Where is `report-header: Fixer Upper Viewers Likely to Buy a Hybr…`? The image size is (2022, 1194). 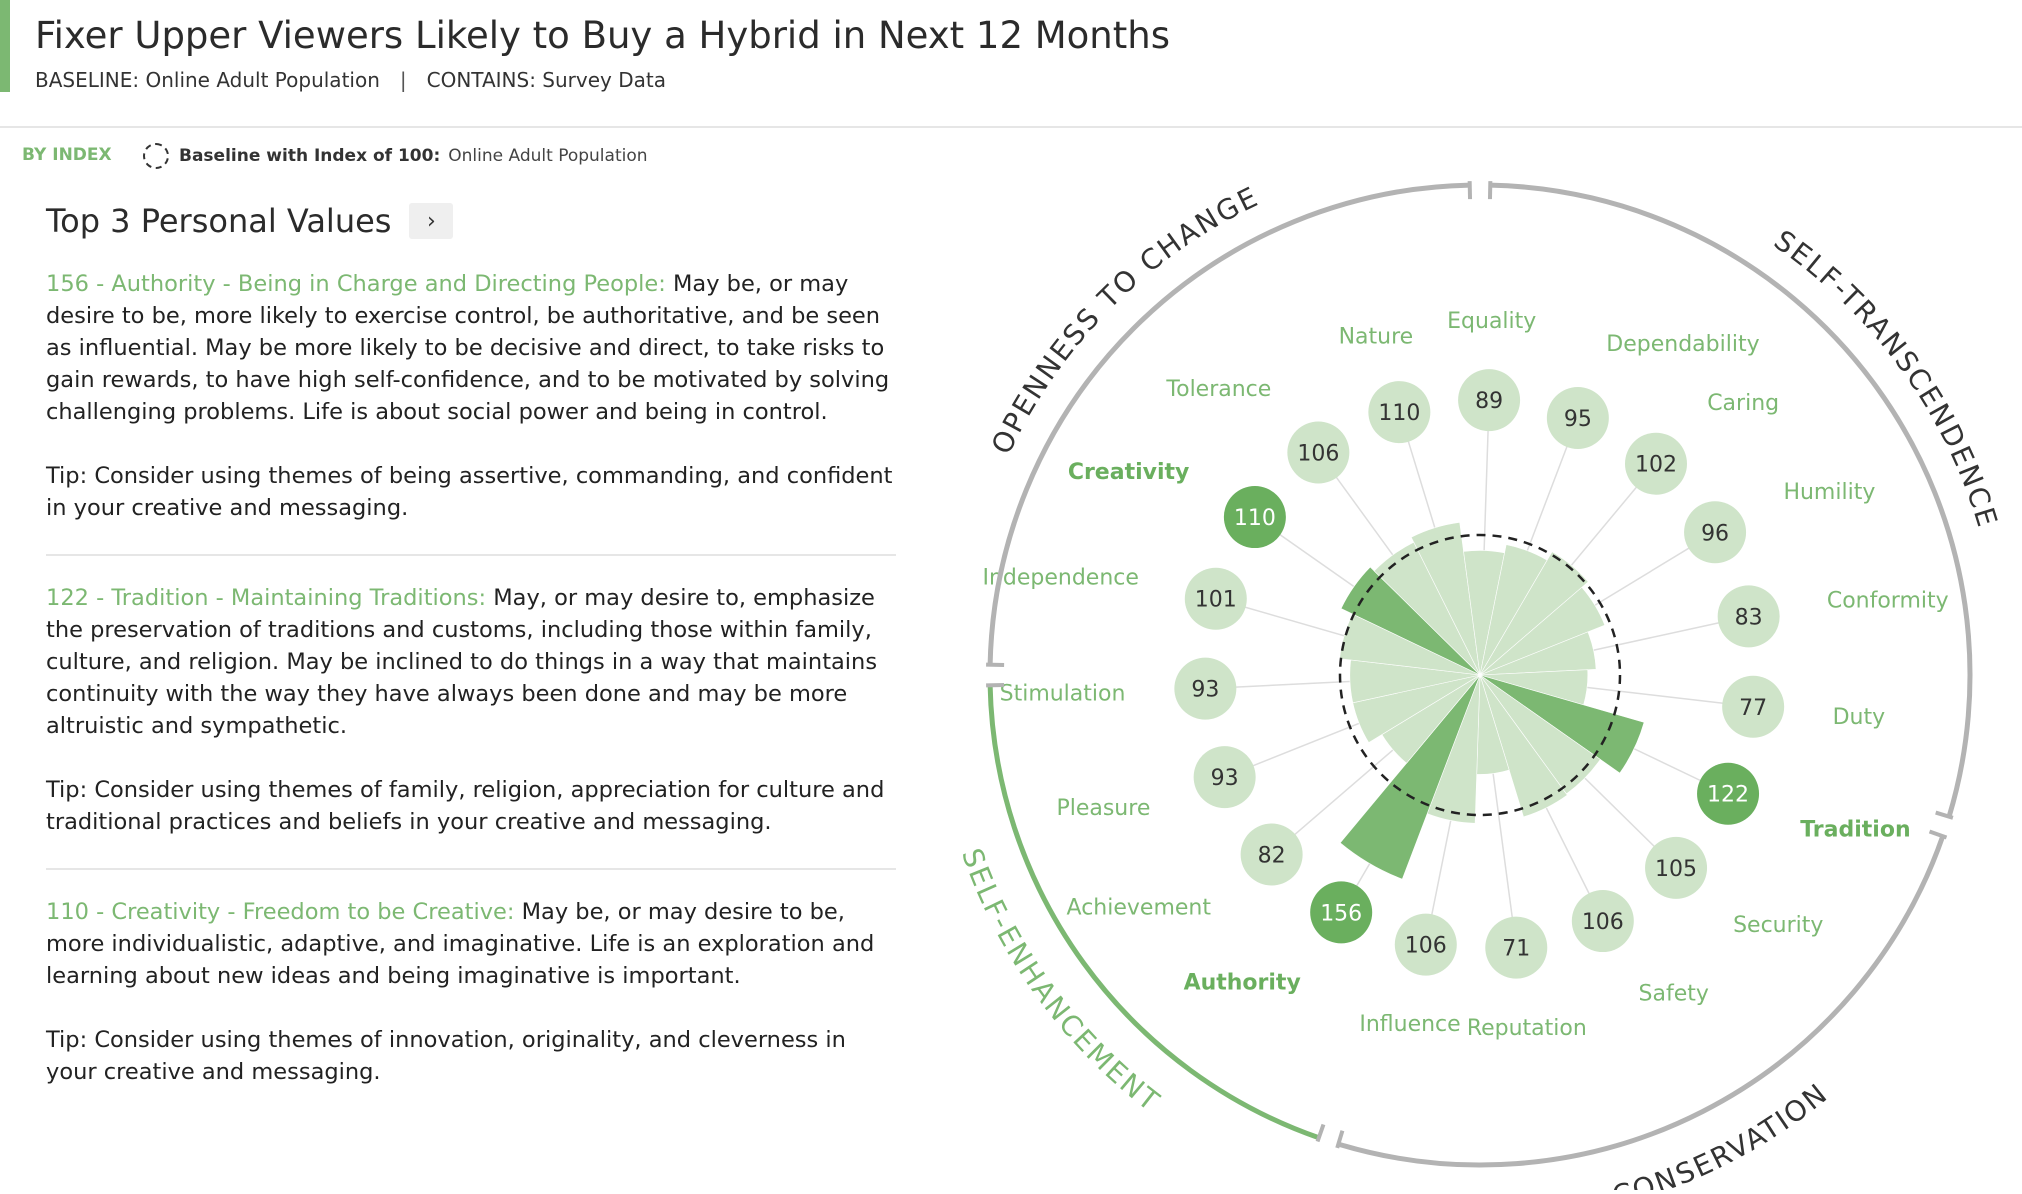 report-header: Fixer Upper Viewers Likely to Buy a Hybr… is located at coordinates (1011, 64).